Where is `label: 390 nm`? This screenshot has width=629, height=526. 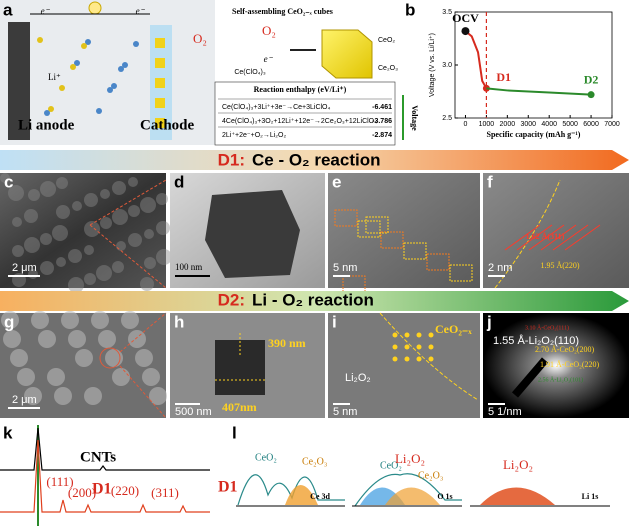
label: 390 nm is located at coordinates (287, 343).